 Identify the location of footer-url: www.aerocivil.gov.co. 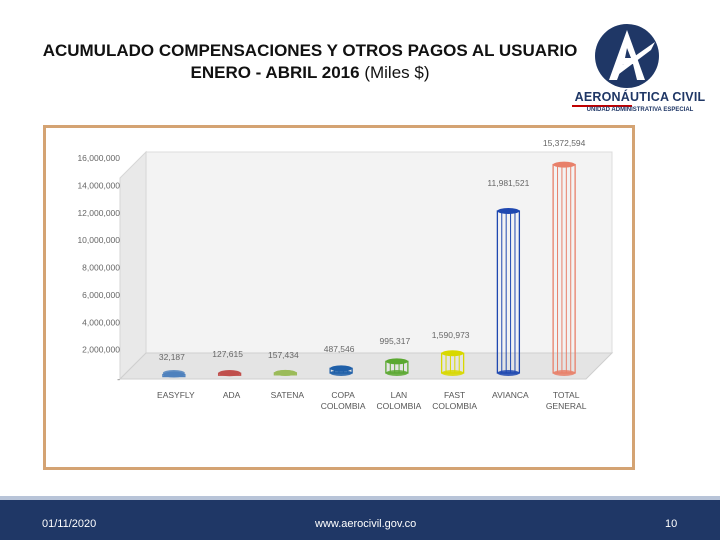
(366, 524).